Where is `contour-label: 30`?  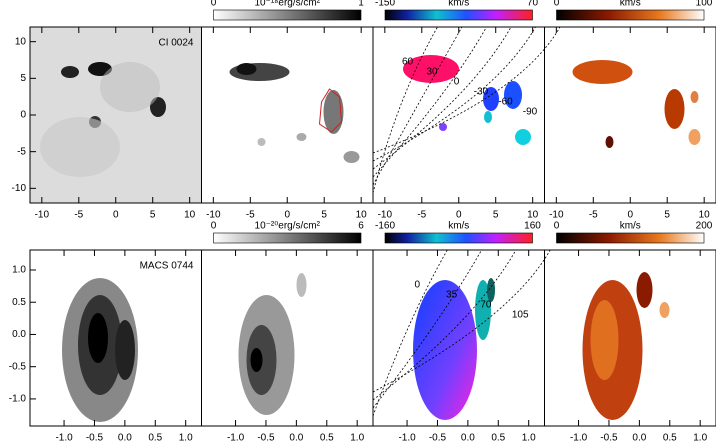 contour-label: 30 is located at coordinates (432, 72).